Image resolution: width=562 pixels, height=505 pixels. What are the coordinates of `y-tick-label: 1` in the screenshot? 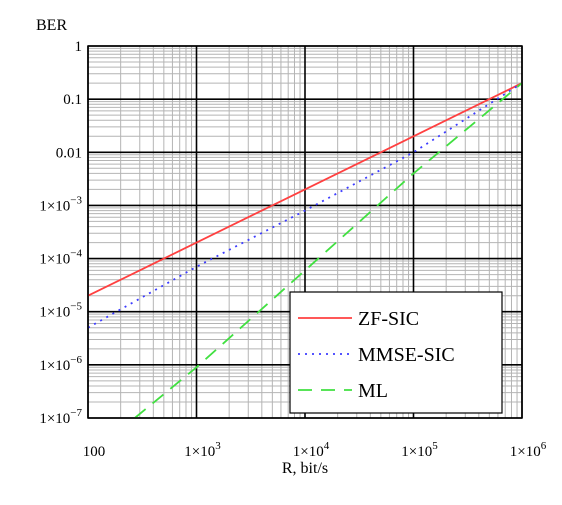 It's located at (79, 47).